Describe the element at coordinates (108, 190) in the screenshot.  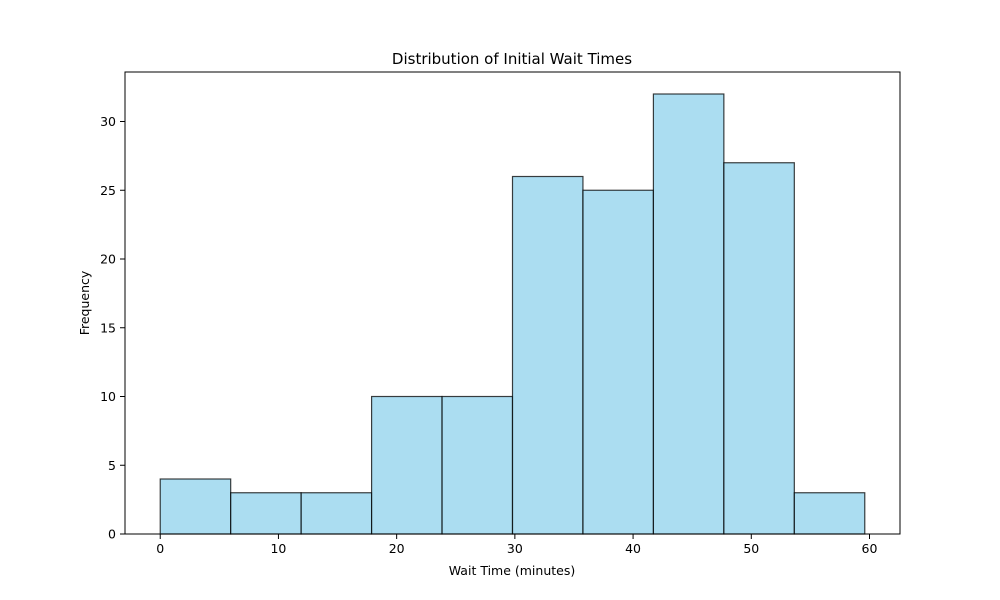
I see `y-tick-label: 25` at that location.